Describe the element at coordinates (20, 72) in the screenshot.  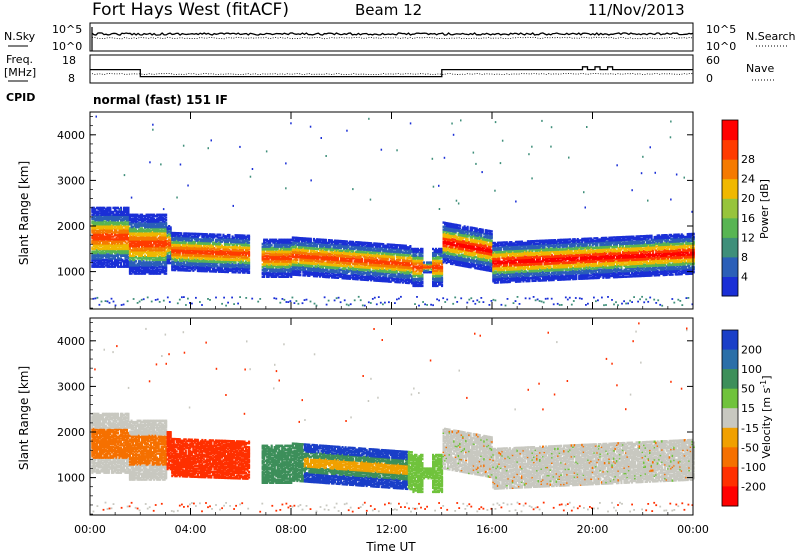
I see `freq-unit-label: [MHz]` at that location.